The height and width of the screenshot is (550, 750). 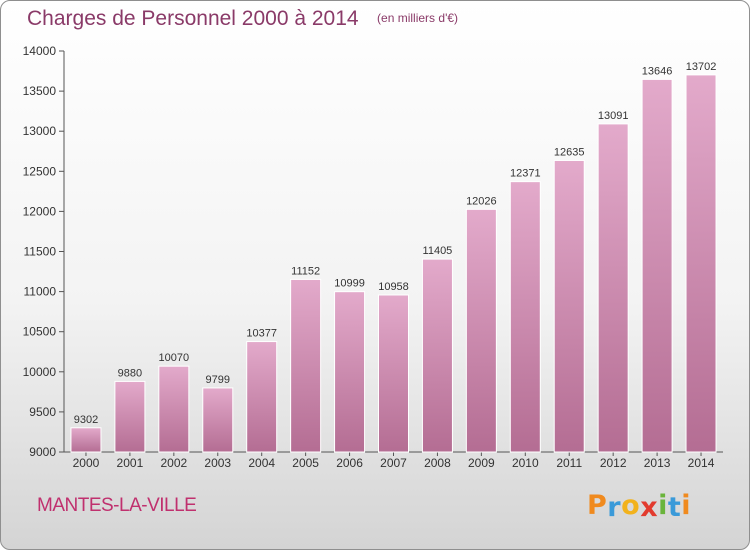 What do you see at coordinates (174, 358) in the screenshot?
I see `bar-value-label: 10070` at bounding box center [174, 358].